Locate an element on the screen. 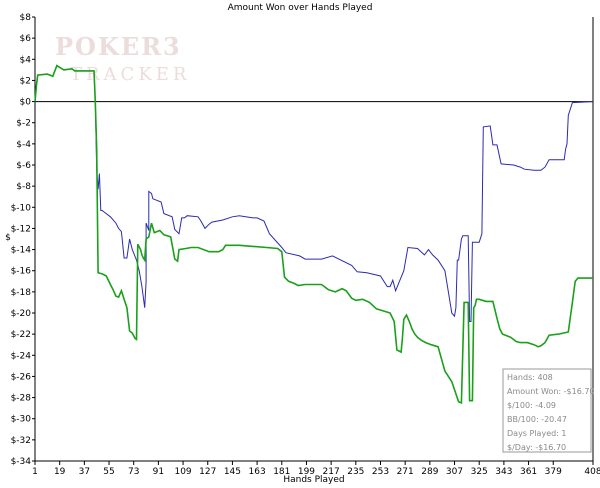 The width and height of the screenshot is (600, 488). x-tick-label: 37 is located at coordinates (84, 472).